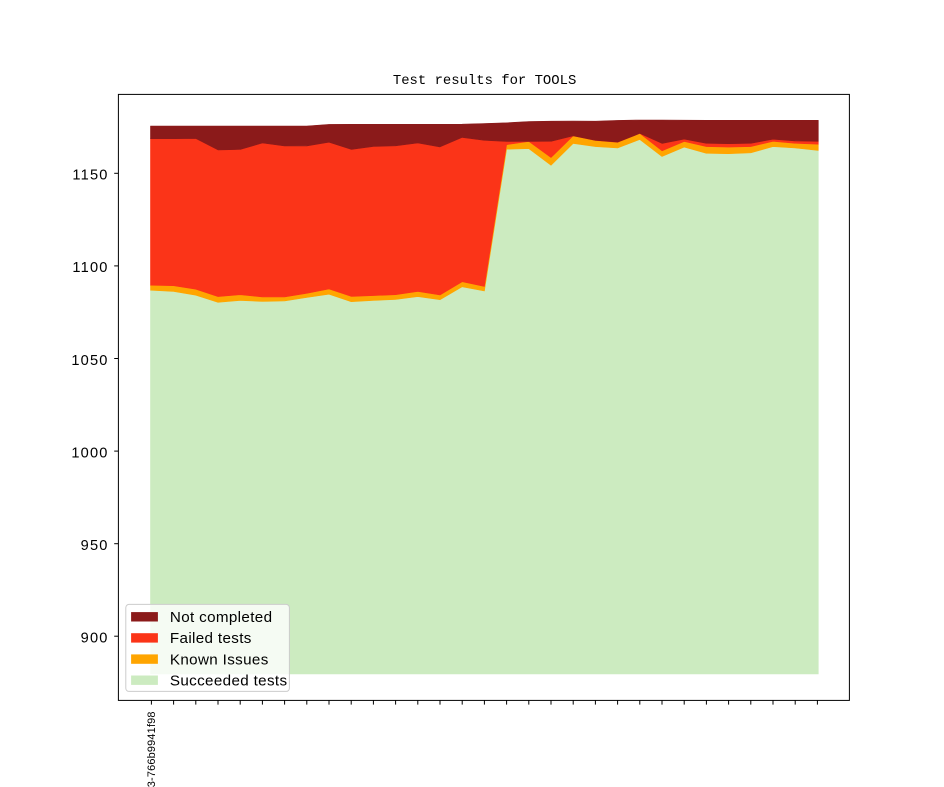  What do you see at coordinates (95, 546) in the screenshot?
I see `svg-text: 950` at bounding box center [95, 546].